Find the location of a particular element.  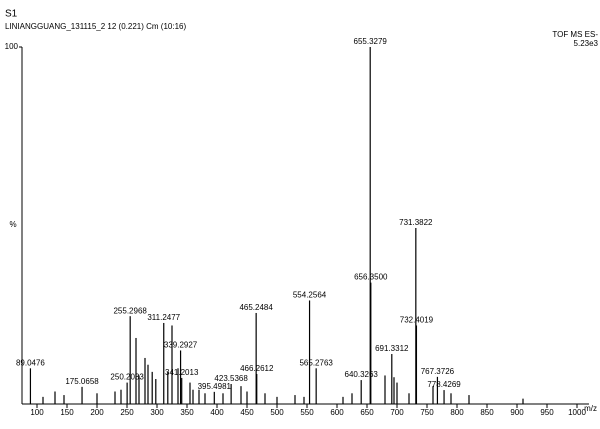

peak-label: 466.2612 is located at coordinates (257, 368).